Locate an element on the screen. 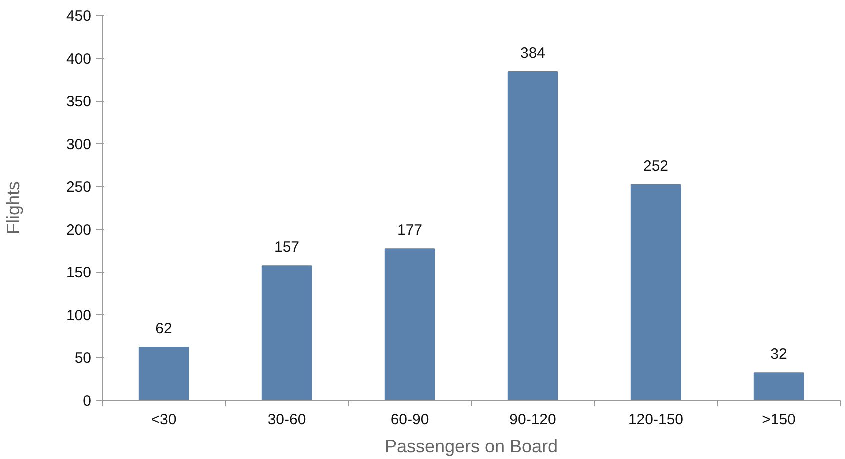 The image size is (845, 459). y-tick-label: 350 is located at coordinates (79, 102).